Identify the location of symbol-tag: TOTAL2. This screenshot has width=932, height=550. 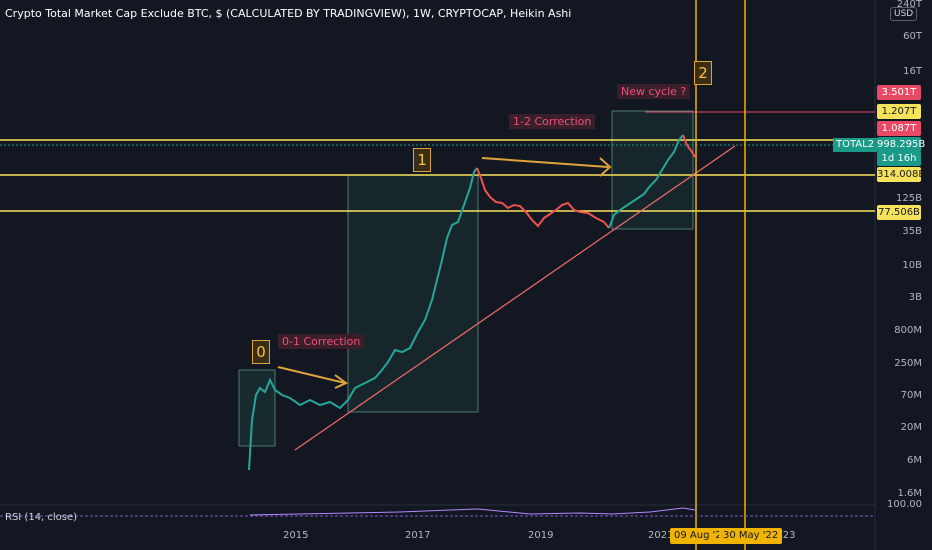
(855, 145).